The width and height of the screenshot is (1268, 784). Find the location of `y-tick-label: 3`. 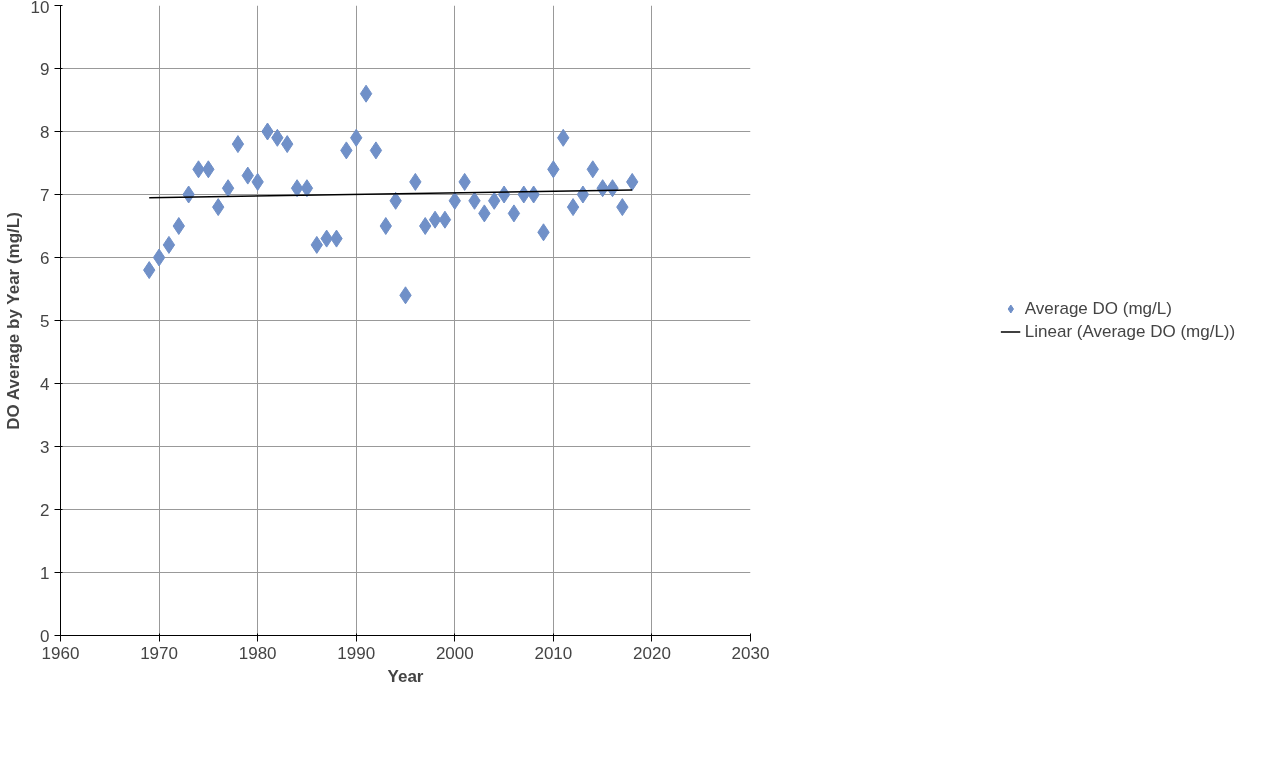

y-tick-label: 3 is located at coordinates (45, 447).